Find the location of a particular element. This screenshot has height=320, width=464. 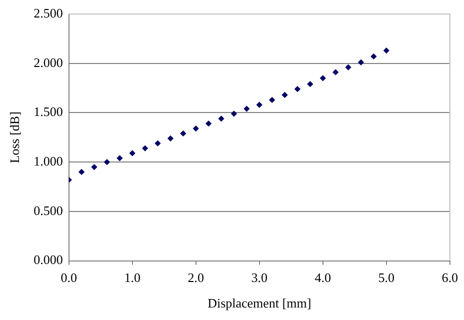

x-tick-label: 6.0 is located at coordinates (450, 278).